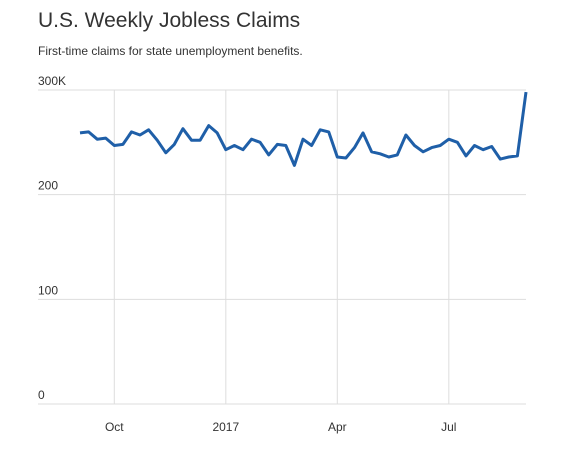 The width and height of the screenshot is (571, 451). I want to click on y-tick-label: 200, so click(48, 186).